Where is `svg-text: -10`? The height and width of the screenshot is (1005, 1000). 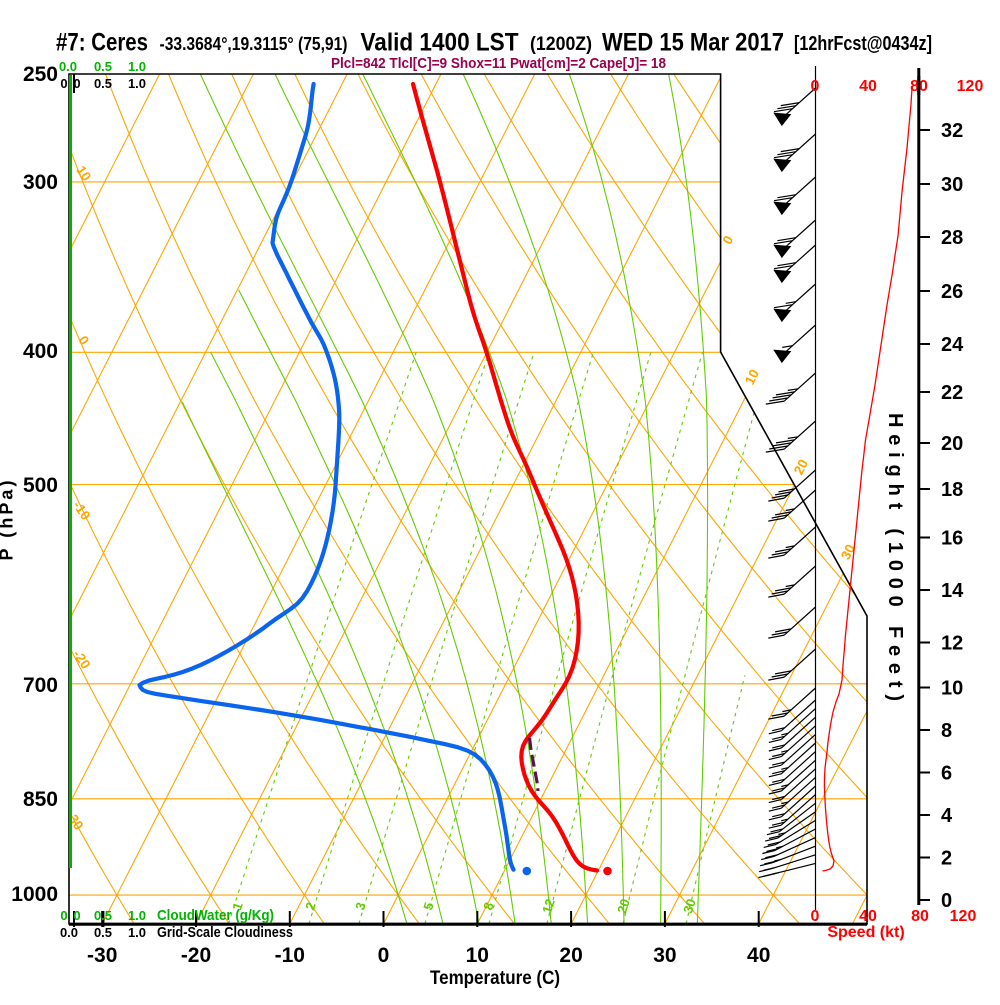 svg-text: -10 is located at coordinates (290, 955).